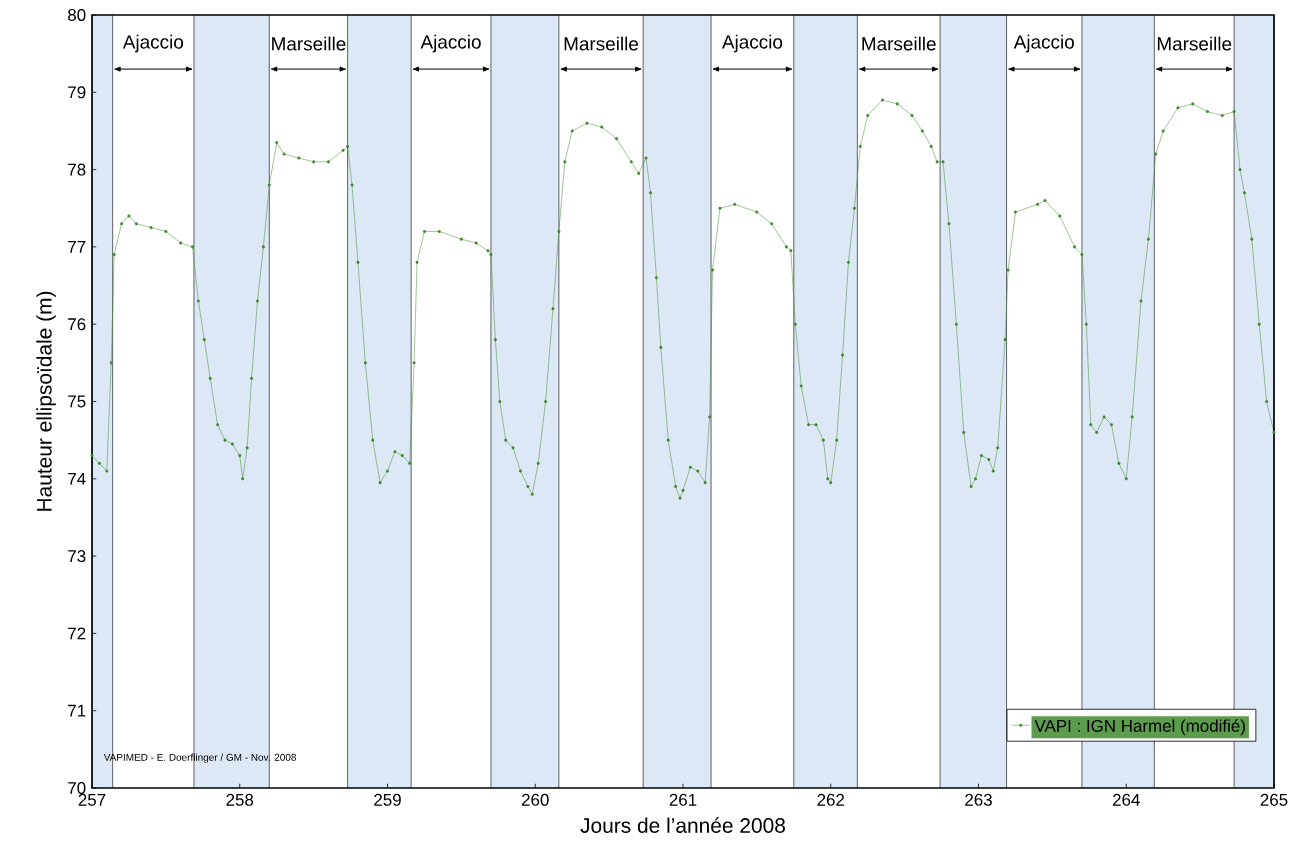 The width and height of the screenshot is (1306, 859). Describe the element at coordinates (77, 633) in the screenshot. I see `y-tick-label: 72` at that location.